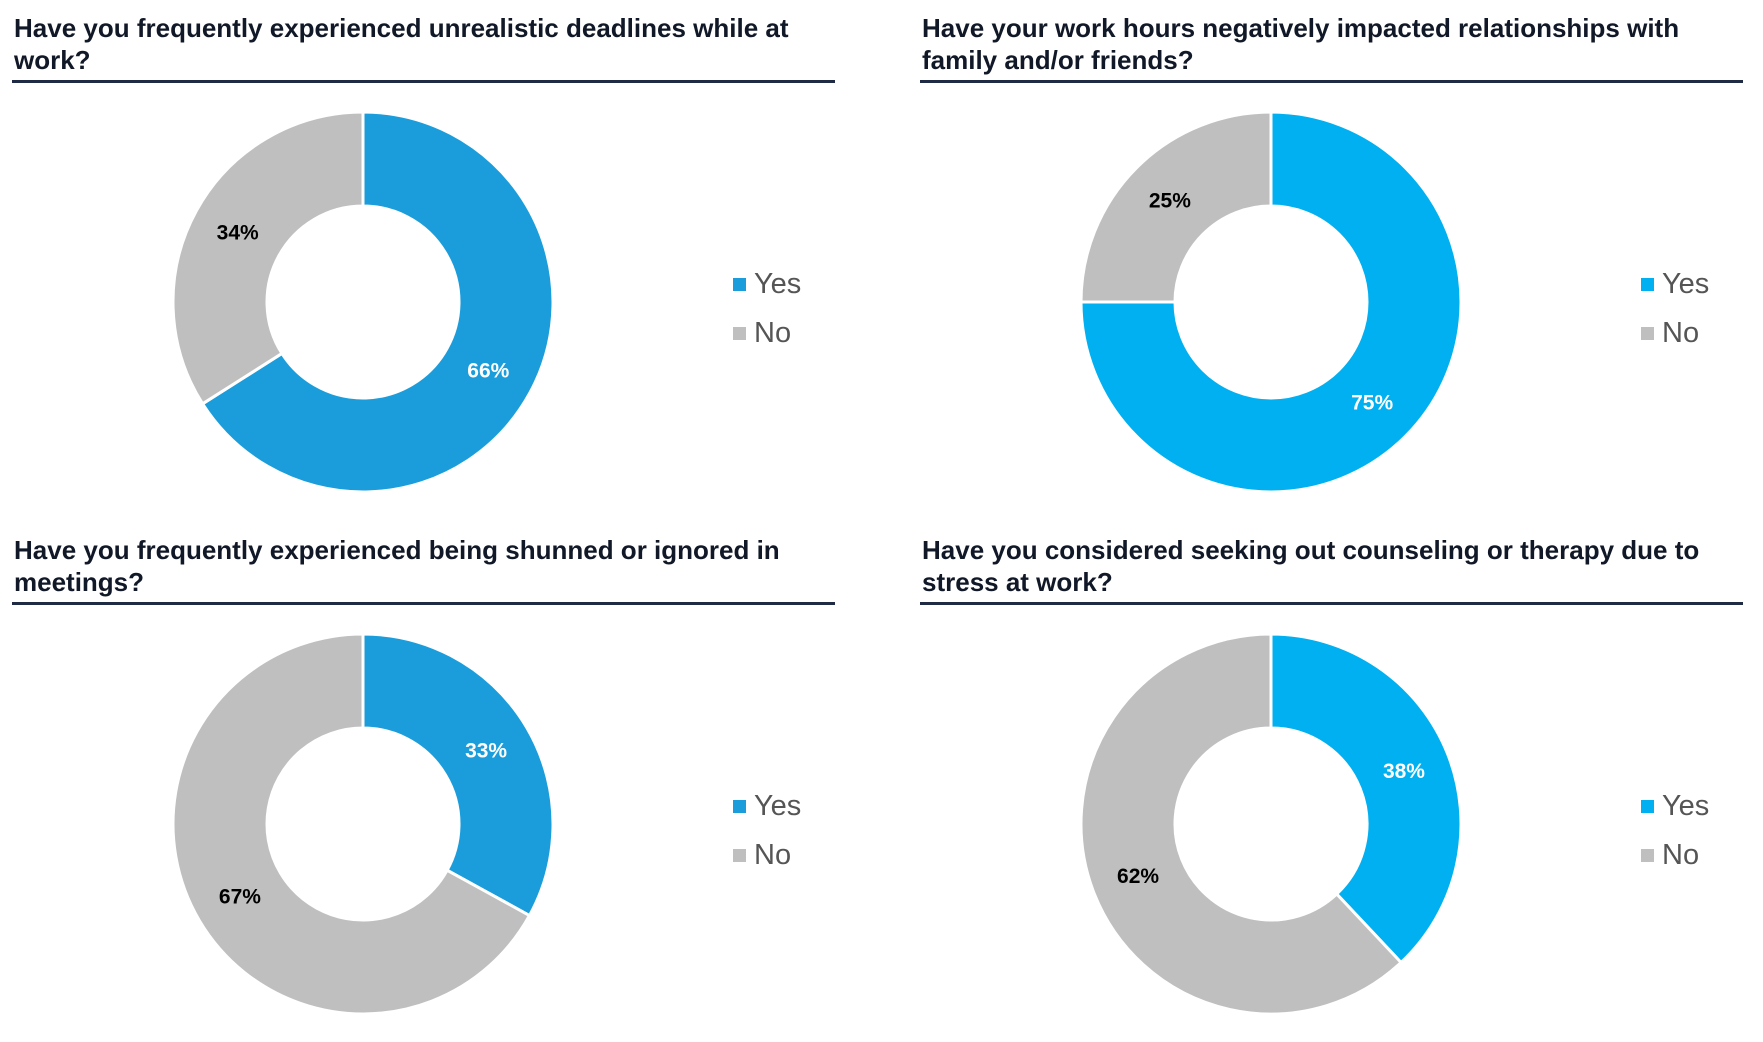  What do you see at coordinates (238, 233) in the screenshot?
I see `data-label-no: 34%` at bounding box center [238, 233].